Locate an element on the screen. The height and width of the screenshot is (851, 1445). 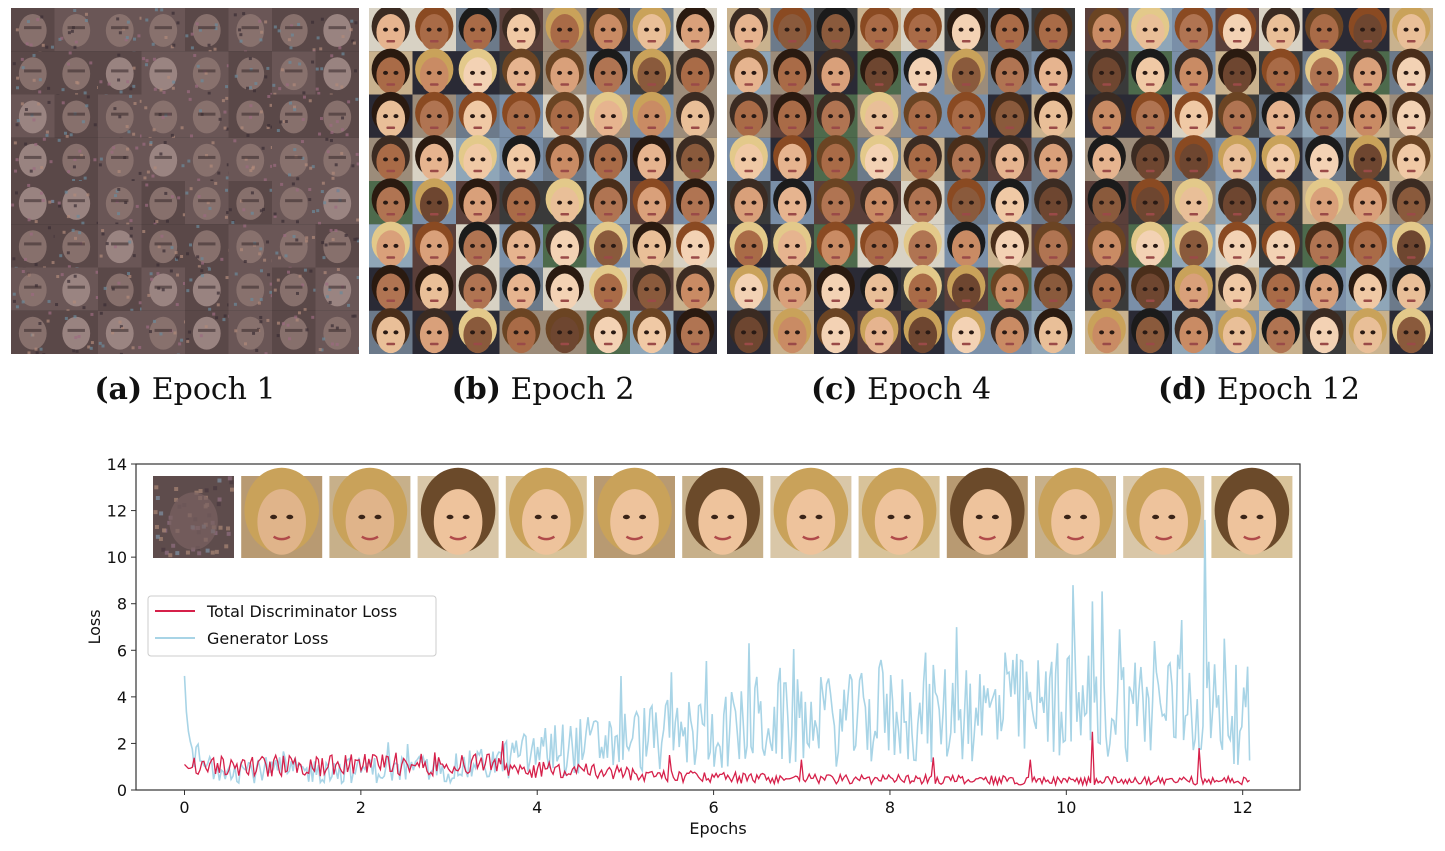
y-axis-label: Loss is located at coordinates (94, 626).